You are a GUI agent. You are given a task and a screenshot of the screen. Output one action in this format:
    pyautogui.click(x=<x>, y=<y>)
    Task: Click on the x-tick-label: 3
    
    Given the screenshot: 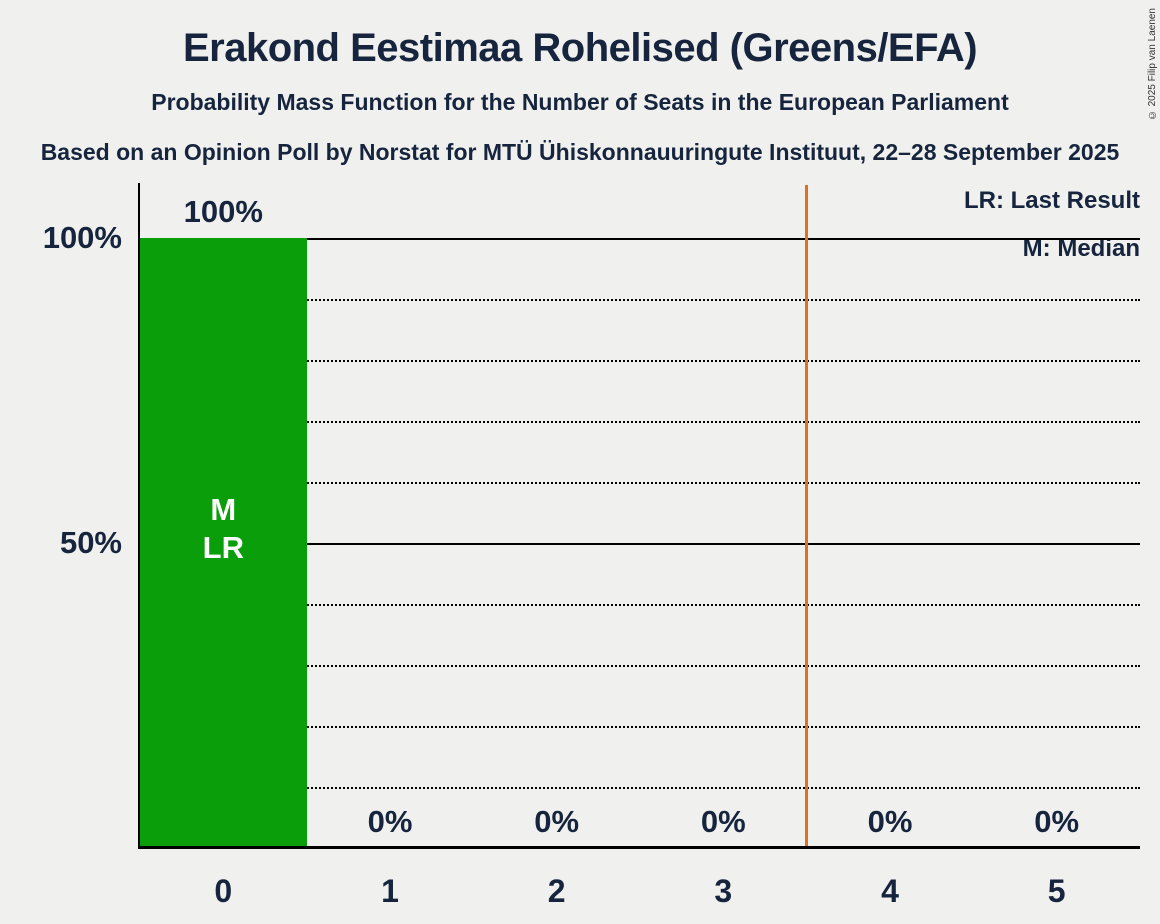 What is the action you would take?
    pyautogui.click(x=723, y=891)
    